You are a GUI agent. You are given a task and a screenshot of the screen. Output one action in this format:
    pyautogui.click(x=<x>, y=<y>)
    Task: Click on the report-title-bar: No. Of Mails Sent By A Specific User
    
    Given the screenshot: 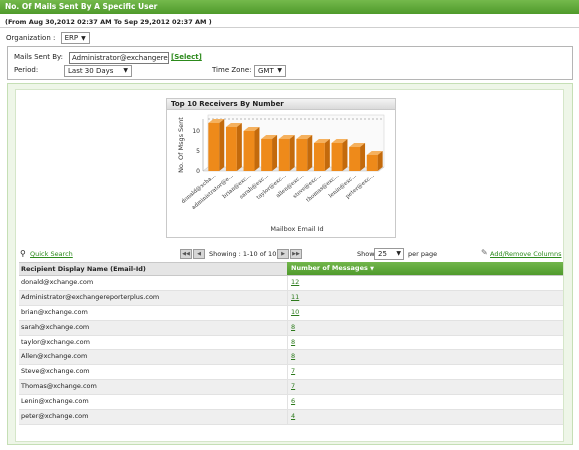 What is the action you would take?
    pyautogui.click(x=289, y=7)
    